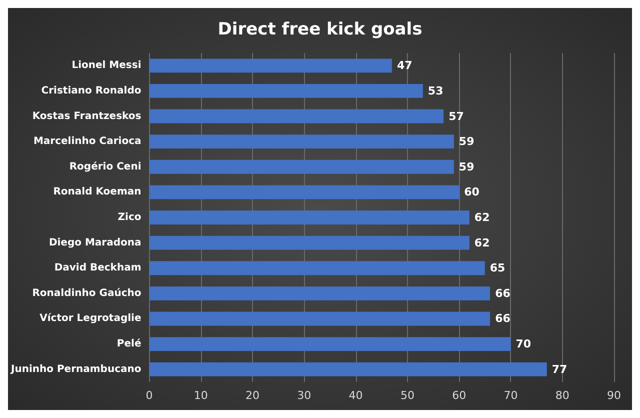  Describe the element at coordinates (524, 344) in the screenshot. I see `data-label: 70` at that location.